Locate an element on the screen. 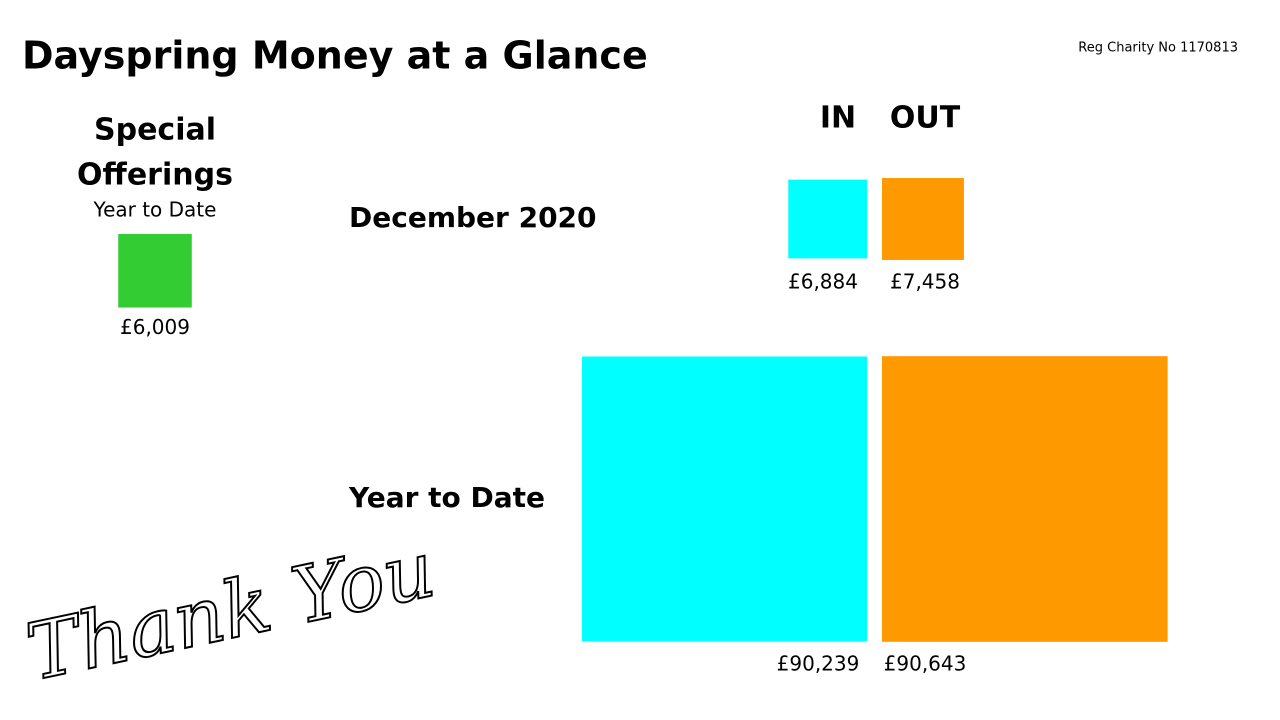 This screenshot has height=720, width=1280. value-label: £90,239 is located at coordinates (818, 663).